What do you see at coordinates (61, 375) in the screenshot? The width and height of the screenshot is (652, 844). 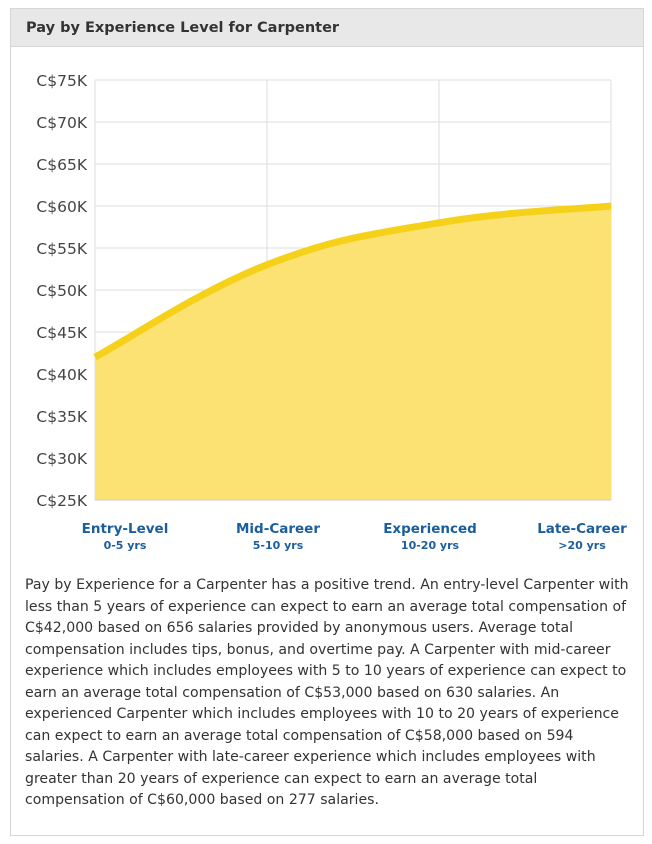 I see `y-tick-label: C$40K` at bounding box center [61, 375].